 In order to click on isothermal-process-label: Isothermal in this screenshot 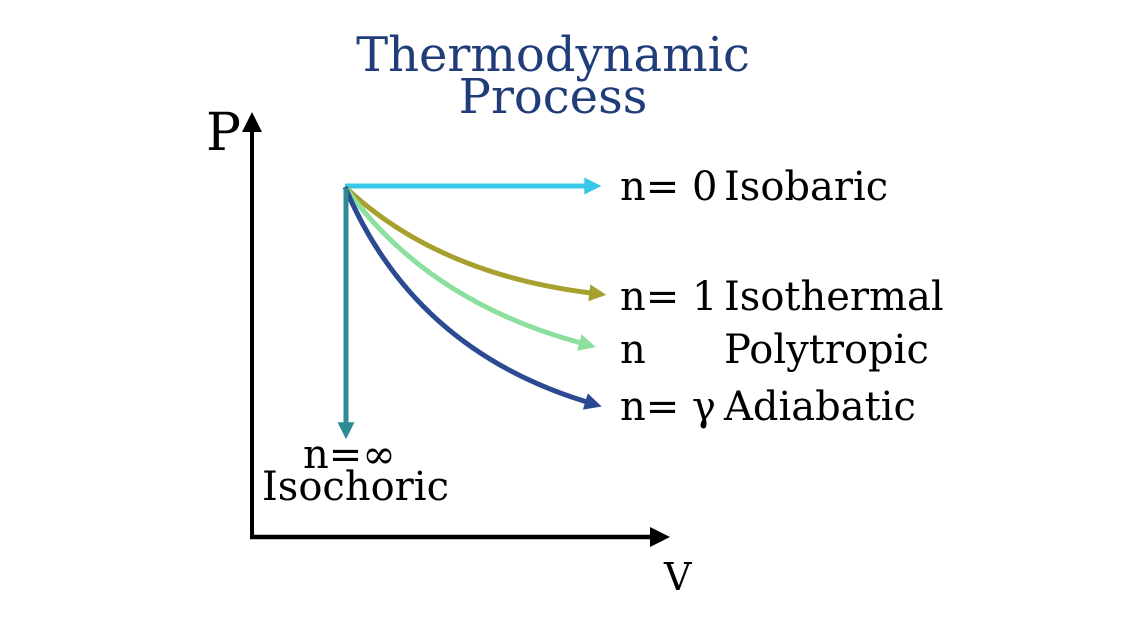, I will do `click(834, 297)`.